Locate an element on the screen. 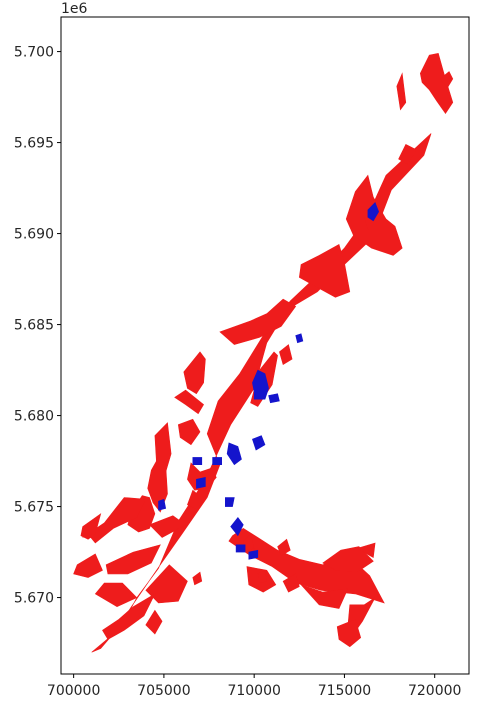 The image size is (498, 704). x-tick-label: 700000 is located at coordinates (73, 691).